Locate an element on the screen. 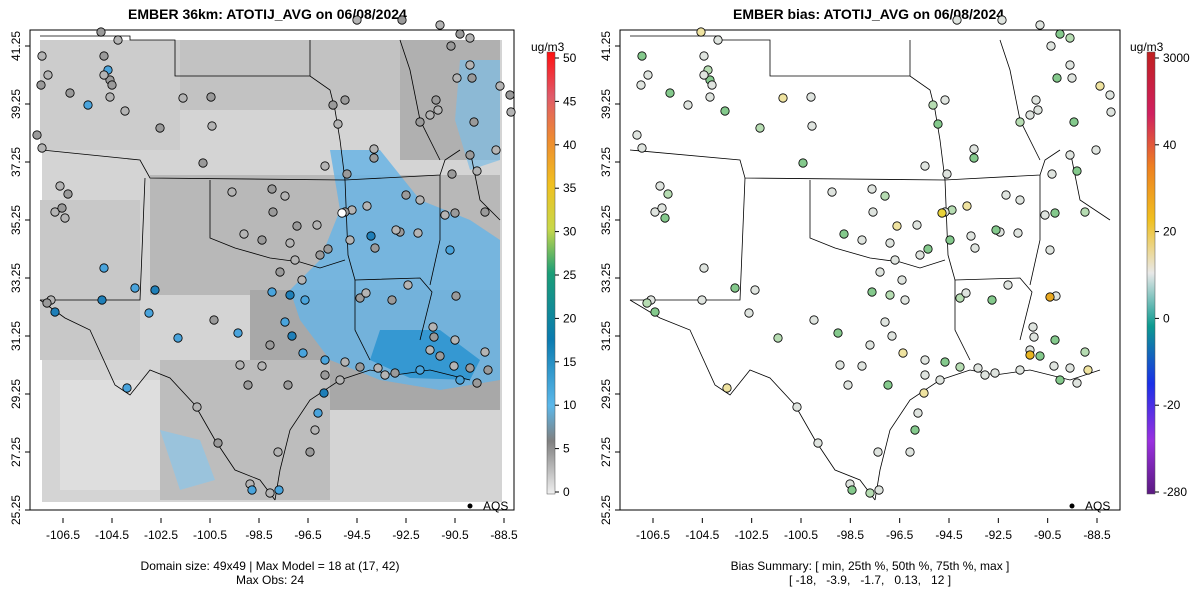  lon-tick-label: -92.5 is located at coordinates (999, 535).